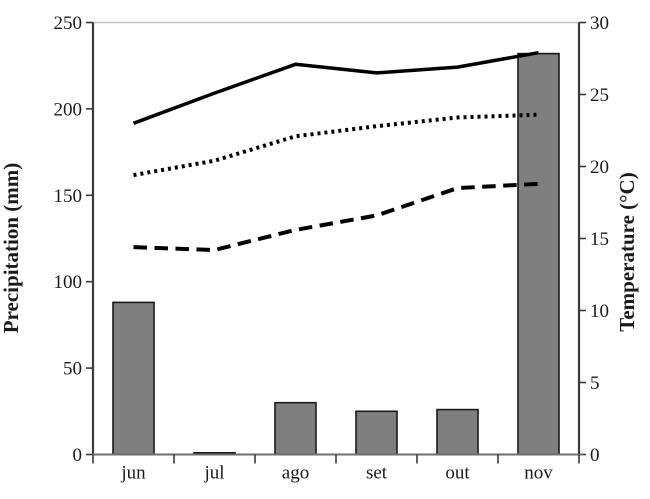 This screenshot has height=499, width=650. I want to click on right-tick-label-20: 20, so click(599, 167).